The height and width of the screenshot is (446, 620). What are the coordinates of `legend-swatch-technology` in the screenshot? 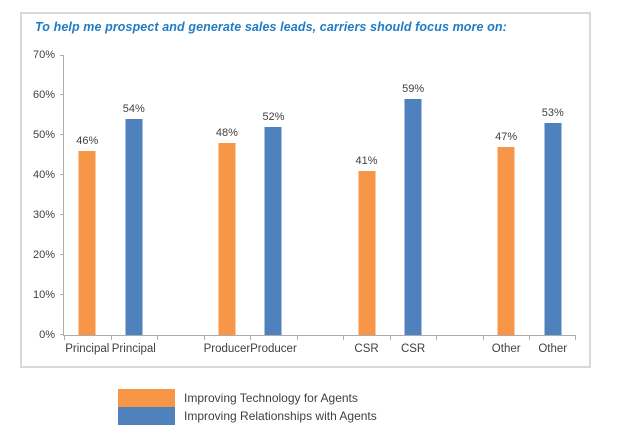 It's located at (146, 398).